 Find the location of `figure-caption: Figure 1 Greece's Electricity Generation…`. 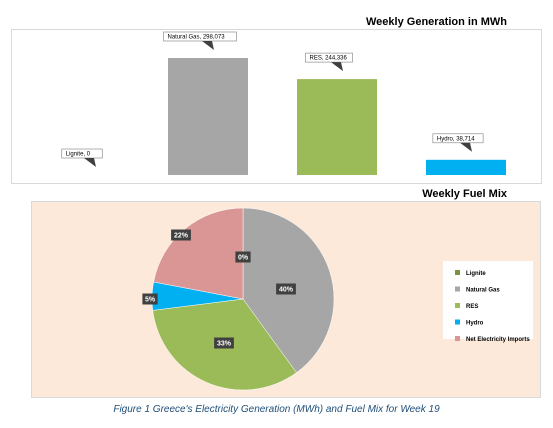

figure-caption: Figure 1 Greece's Electricity Generation… is located at coordinates (276, 409).